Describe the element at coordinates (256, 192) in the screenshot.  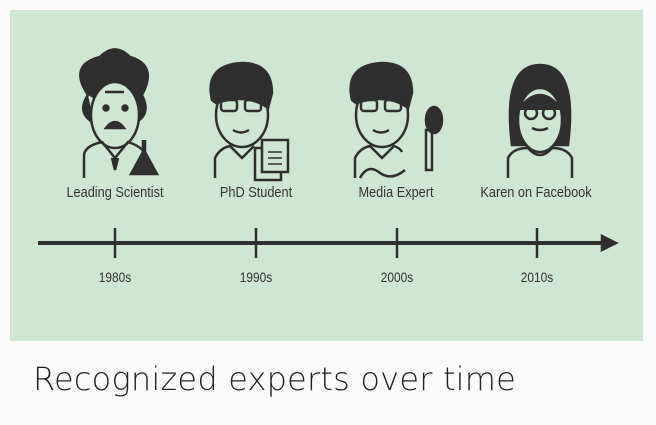
I see `label-phd-student: PhD Student` at that location.